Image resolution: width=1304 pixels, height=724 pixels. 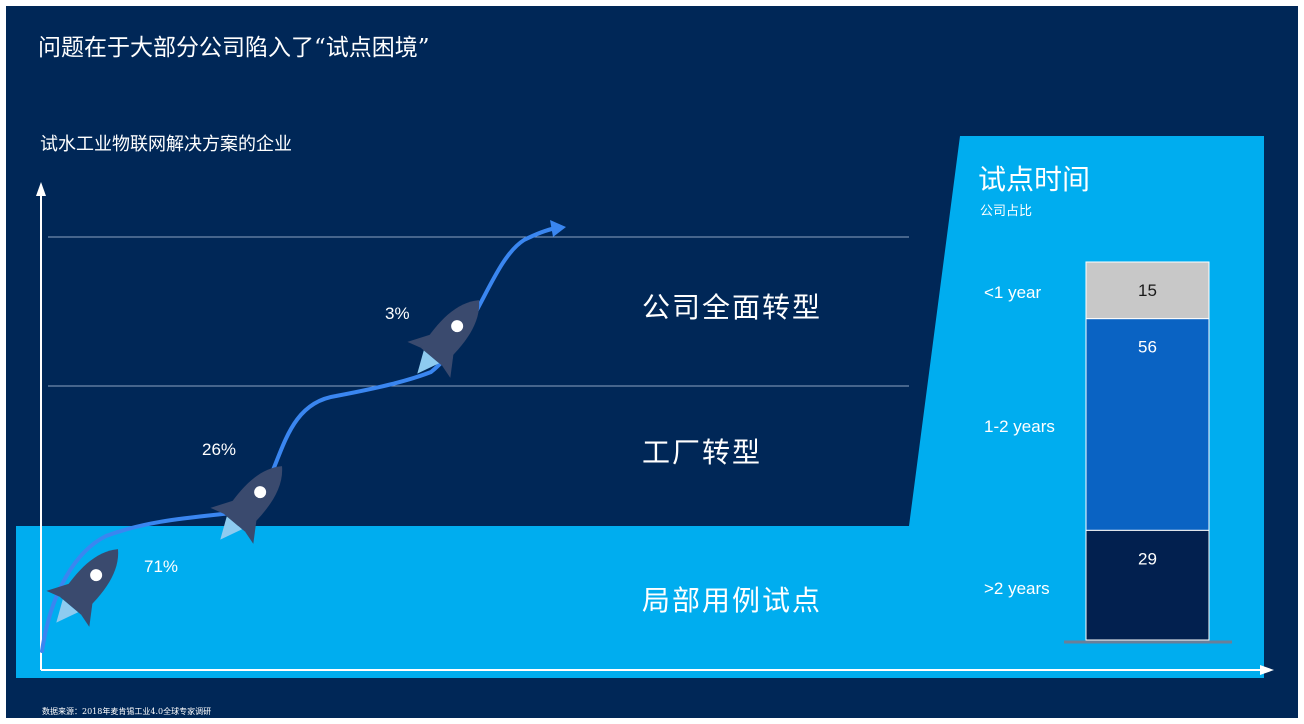 What do you see at coordinates (397, 313) in the screenshot?
I see `stage-percent-full: 3%` at bounding box center [397, 313].